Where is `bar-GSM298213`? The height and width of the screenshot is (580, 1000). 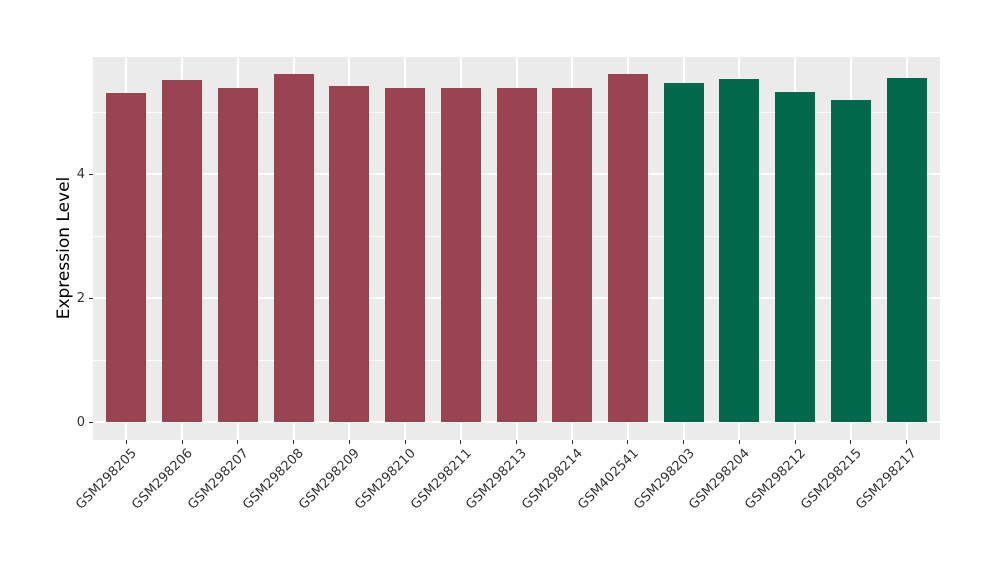
bar-GSM298213 is located at coordinates (516, 254).